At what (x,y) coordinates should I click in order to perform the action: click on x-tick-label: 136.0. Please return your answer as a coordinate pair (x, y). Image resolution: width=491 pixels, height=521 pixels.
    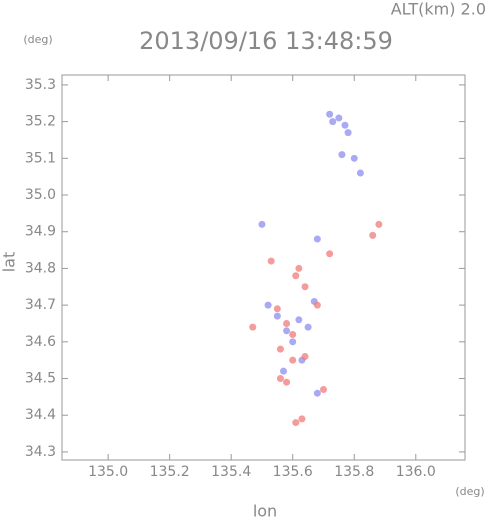
    Looking at the image, I should click on (416, 472).